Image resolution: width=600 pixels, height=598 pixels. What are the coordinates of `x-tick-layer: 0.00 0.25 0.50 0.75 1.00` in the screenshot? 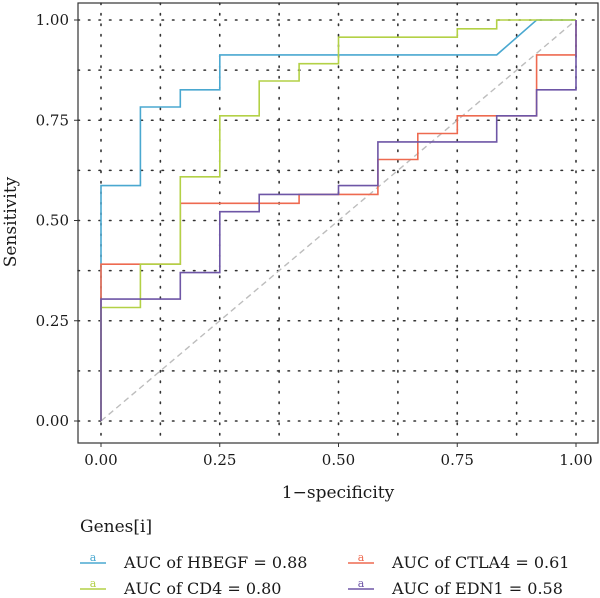 It's located at (338, 456).